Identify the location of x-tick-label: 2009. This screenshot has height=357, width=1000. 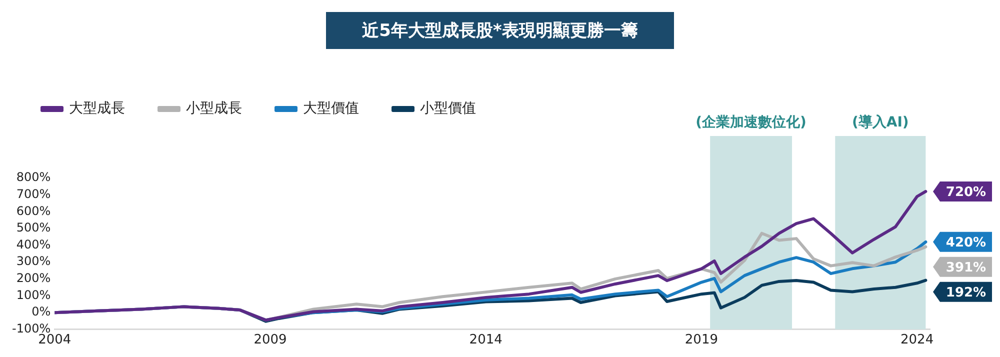
(270, 340).